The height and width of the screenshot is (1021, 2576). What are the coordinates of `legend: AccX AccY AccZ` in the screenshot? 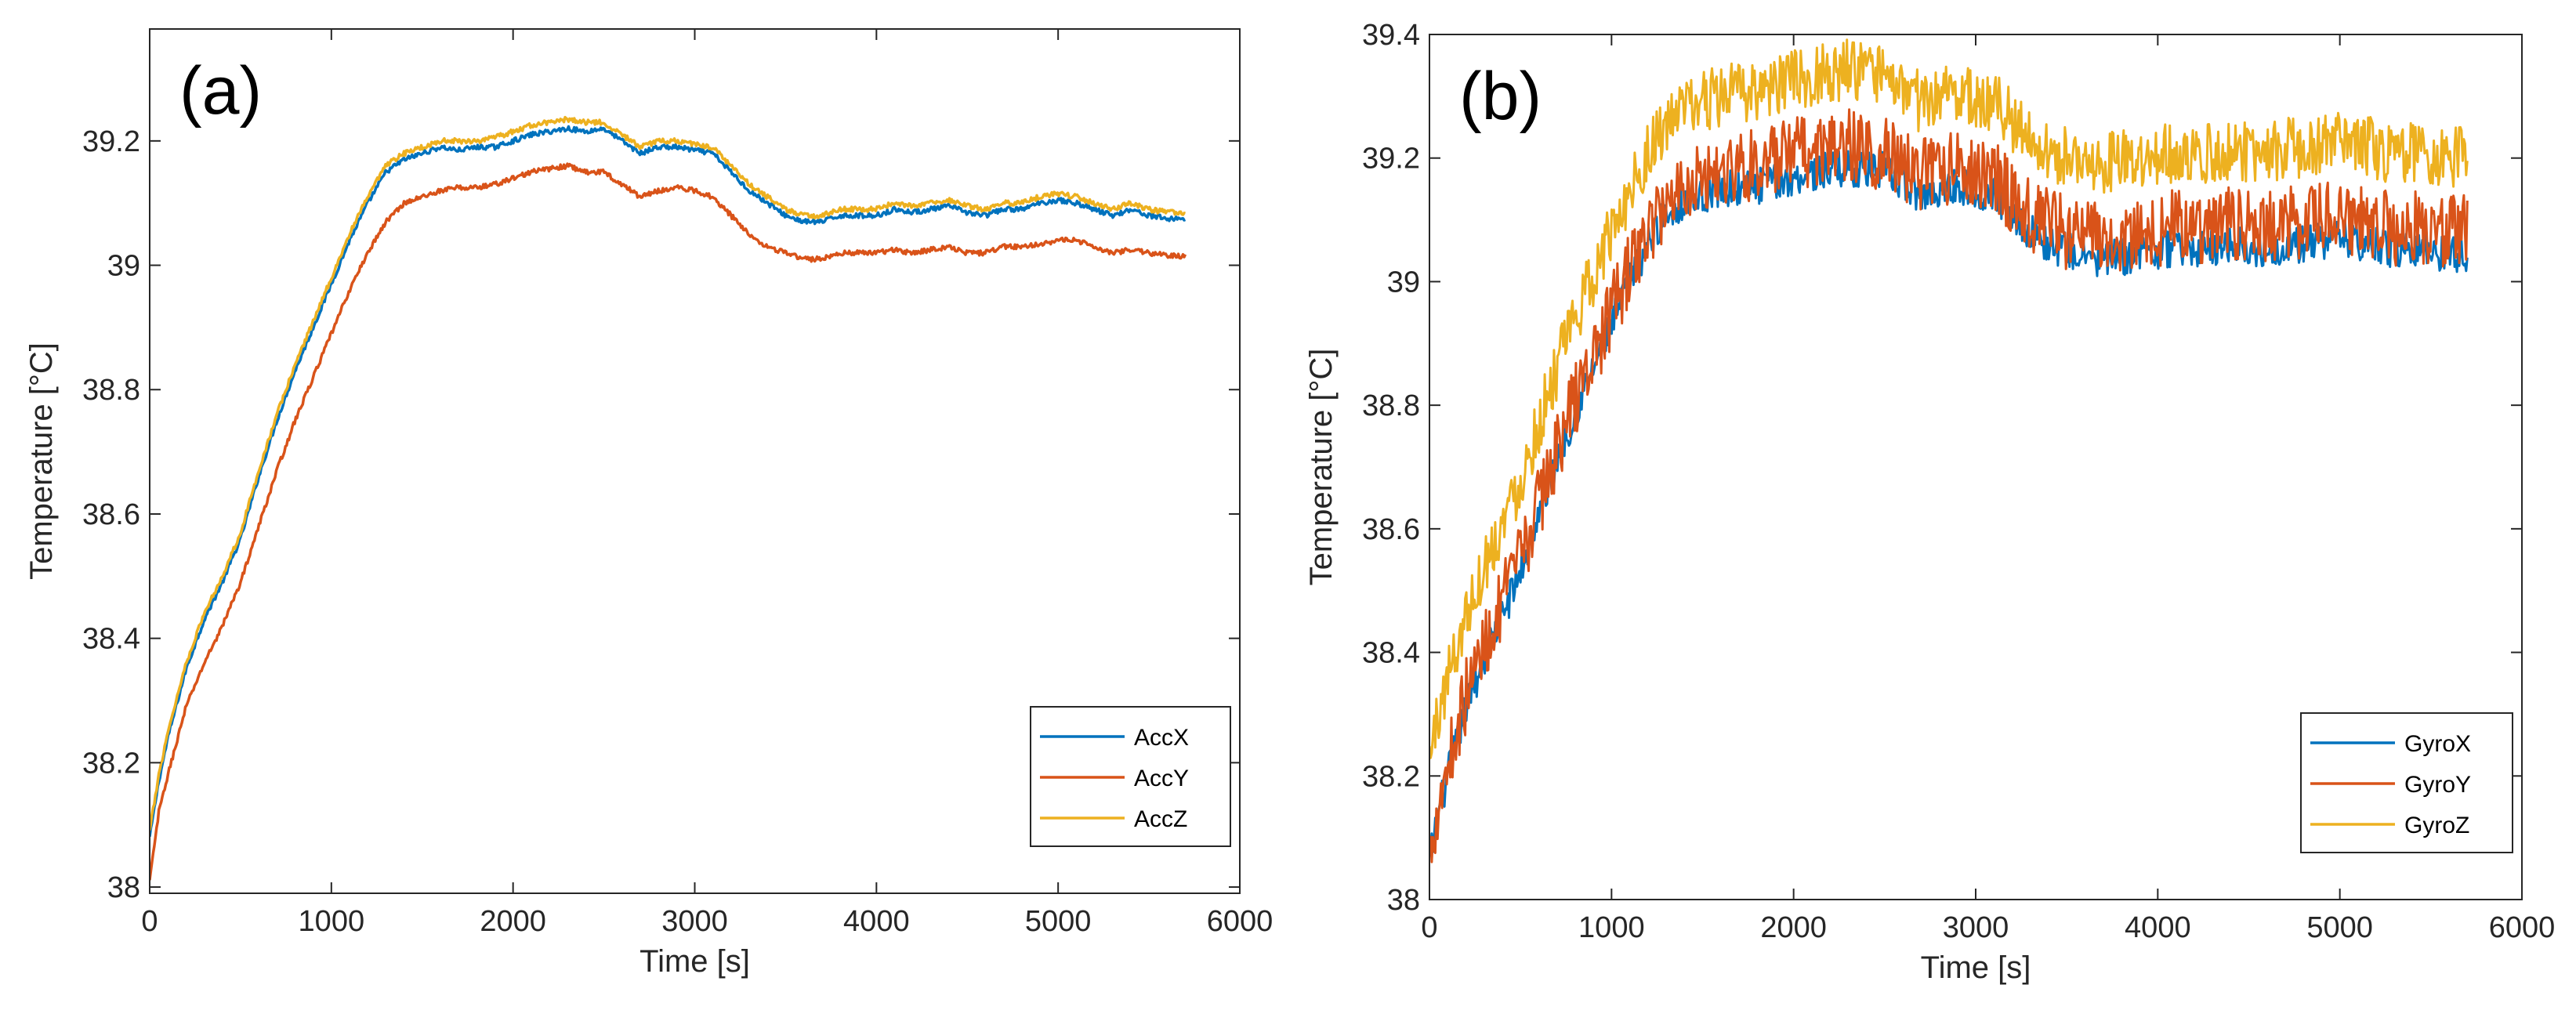 It's located at (1130, 776).